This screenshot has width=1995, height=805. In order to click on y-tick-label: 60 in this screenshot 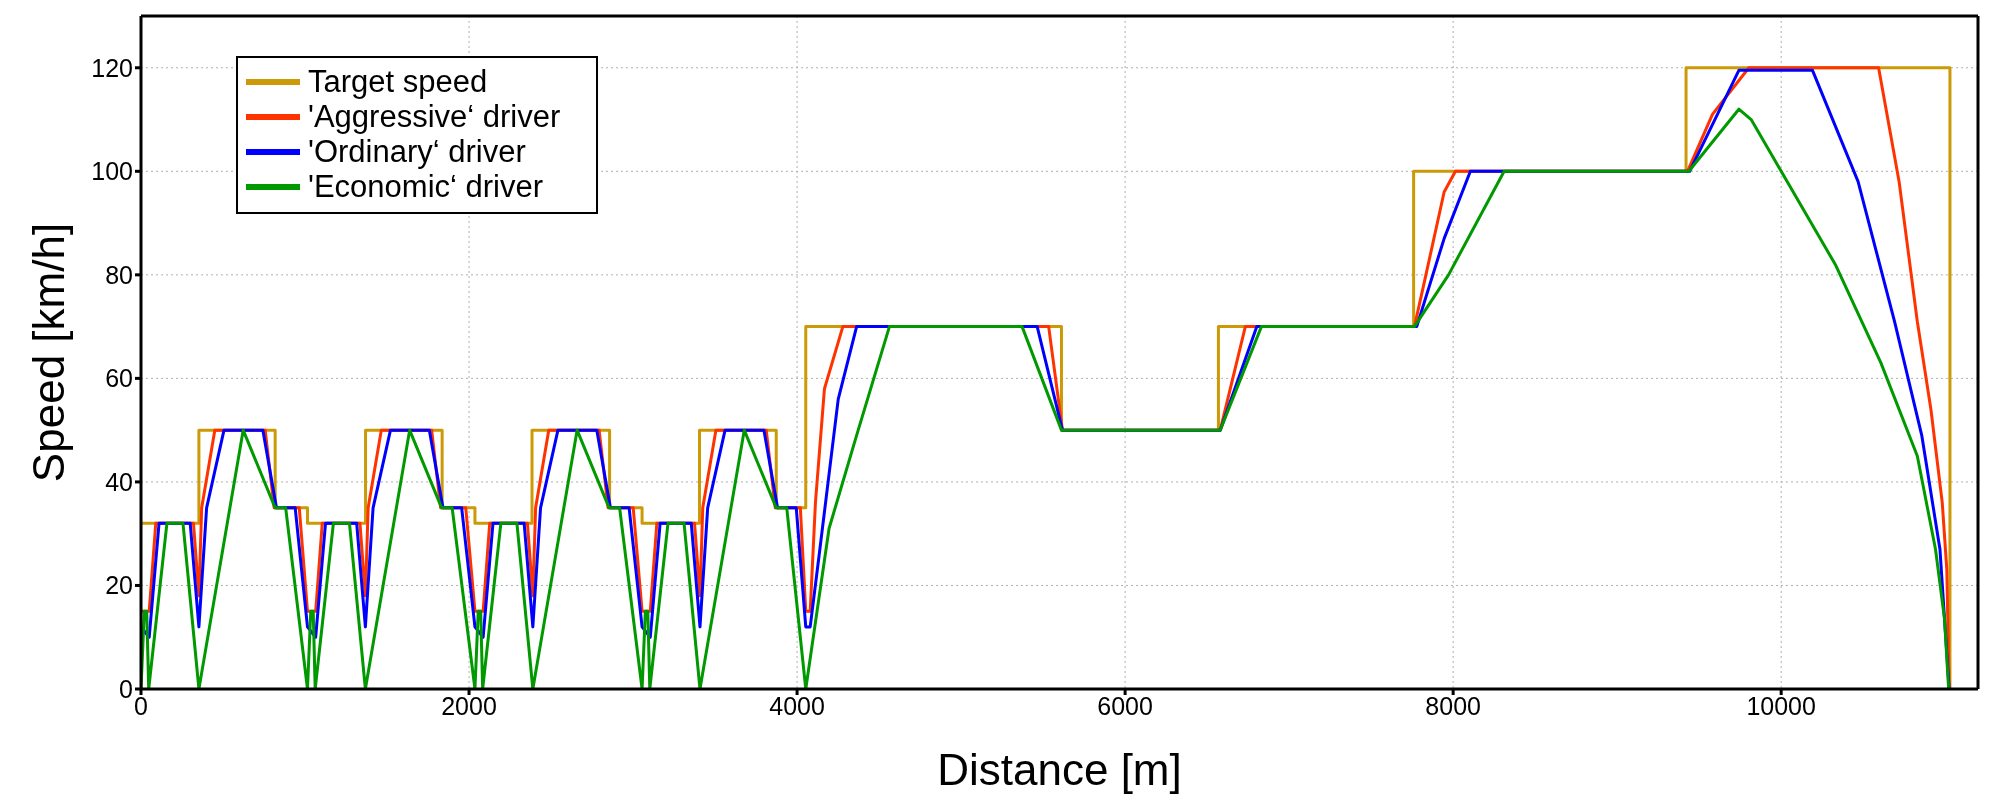, I will do `click(119, 378)`.